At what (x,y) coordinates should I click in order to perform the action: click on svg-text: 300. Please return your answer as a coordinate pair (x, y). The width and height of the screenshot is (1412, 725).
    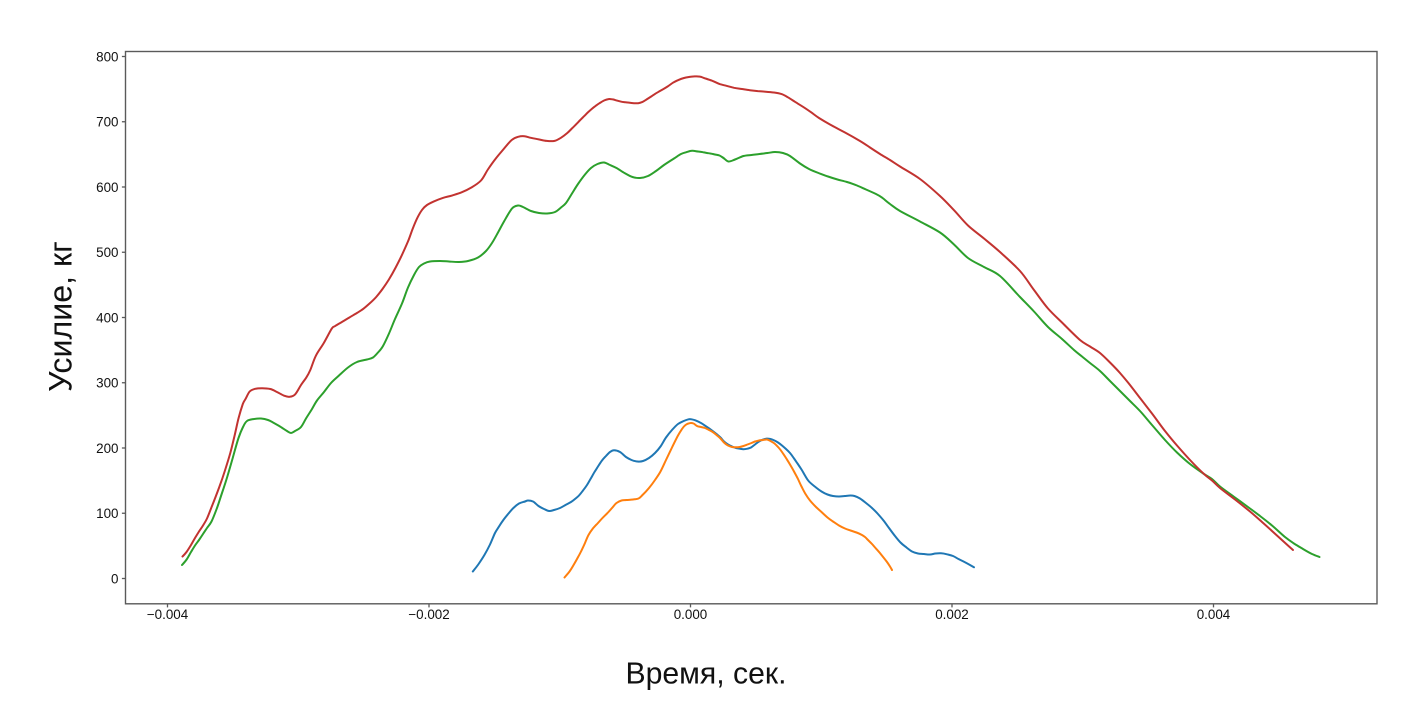
    Looking at the image, I should click on (107, 383).